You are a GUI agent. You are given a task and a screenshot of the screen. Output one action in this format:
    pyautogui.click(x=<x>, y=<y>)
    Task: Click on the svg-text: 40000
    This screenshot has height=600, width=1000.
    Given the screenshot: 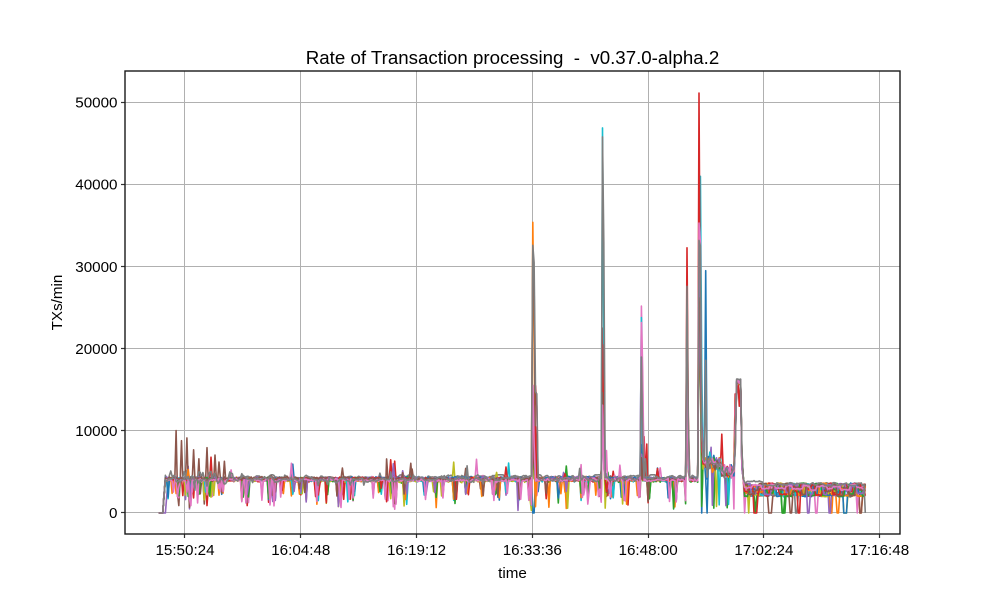 What is the action you would take?
    pyautogui.click(x=96, y=185)
    